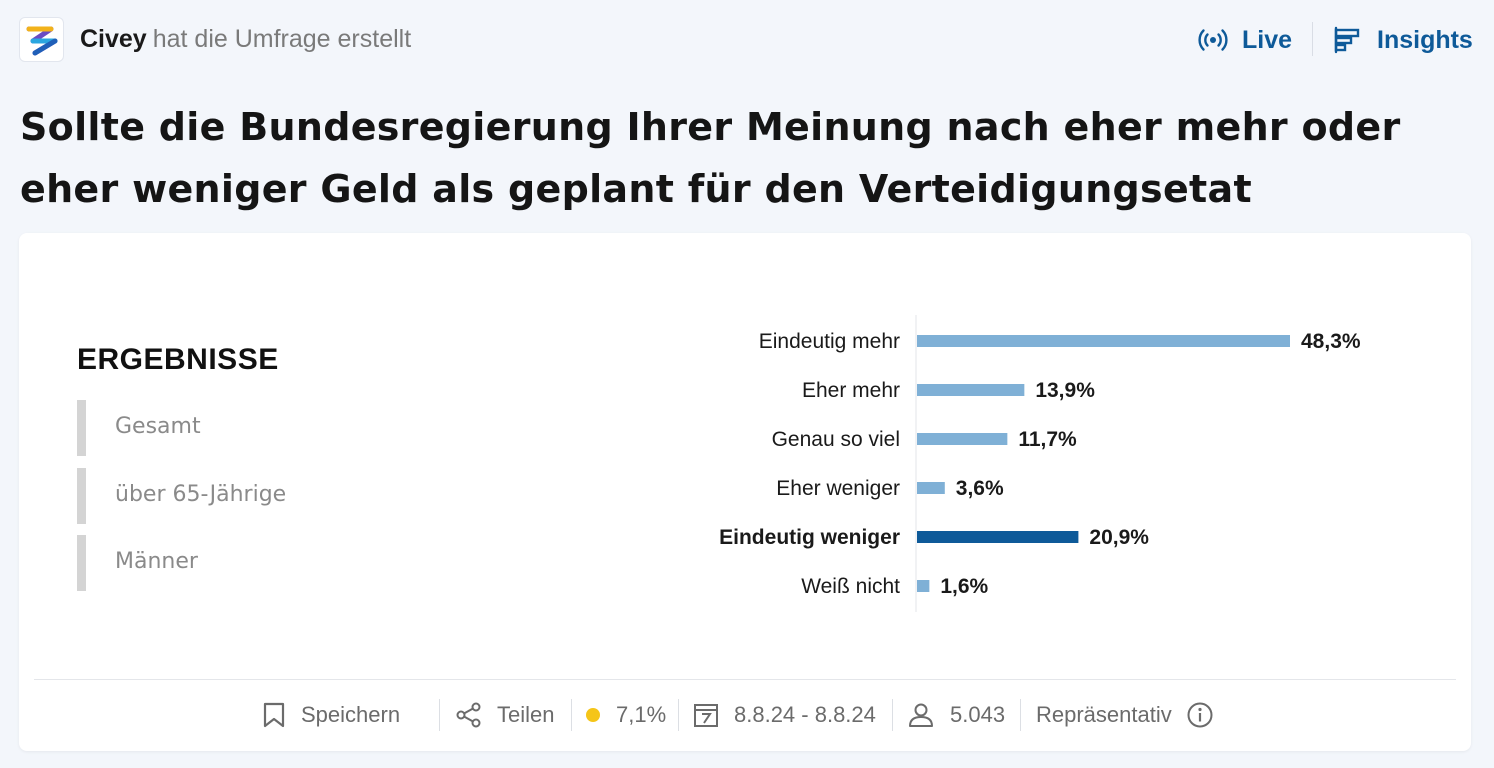 The height and width of the screenshot is (768, 1494). I want to click on value-label: 48,3%, so click(1331, 341).